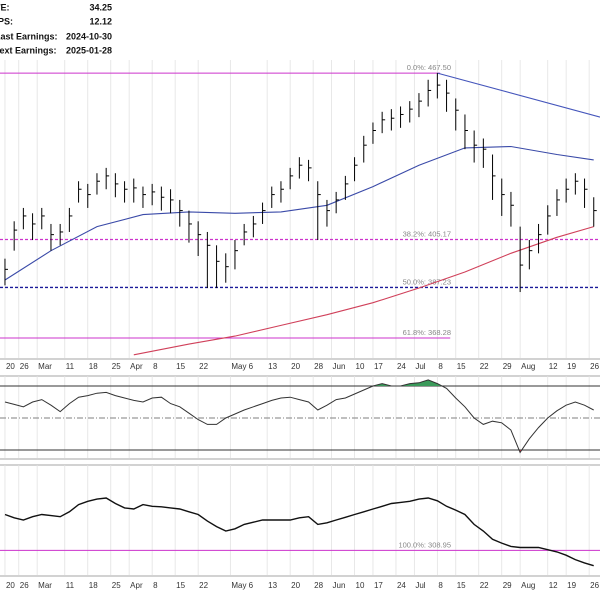 This screenshot has height=600, width=600. Describe the element at coordinates (28, 50) in the screenshot. I see `header-label: Next Earnings:` at that location.